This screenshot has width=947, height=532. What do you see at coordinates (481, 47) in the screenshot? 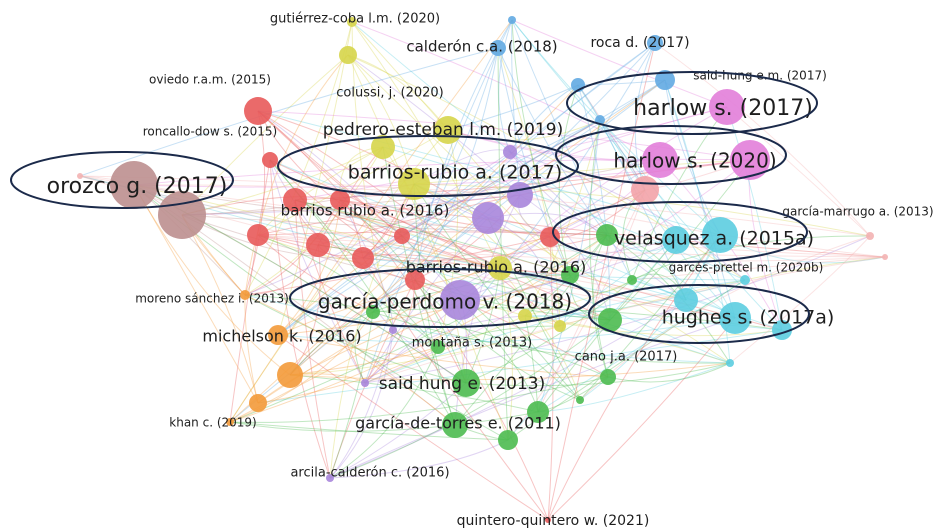
I see `node-label: calderón c.a. (2018)` at bounding box center [481, 47].